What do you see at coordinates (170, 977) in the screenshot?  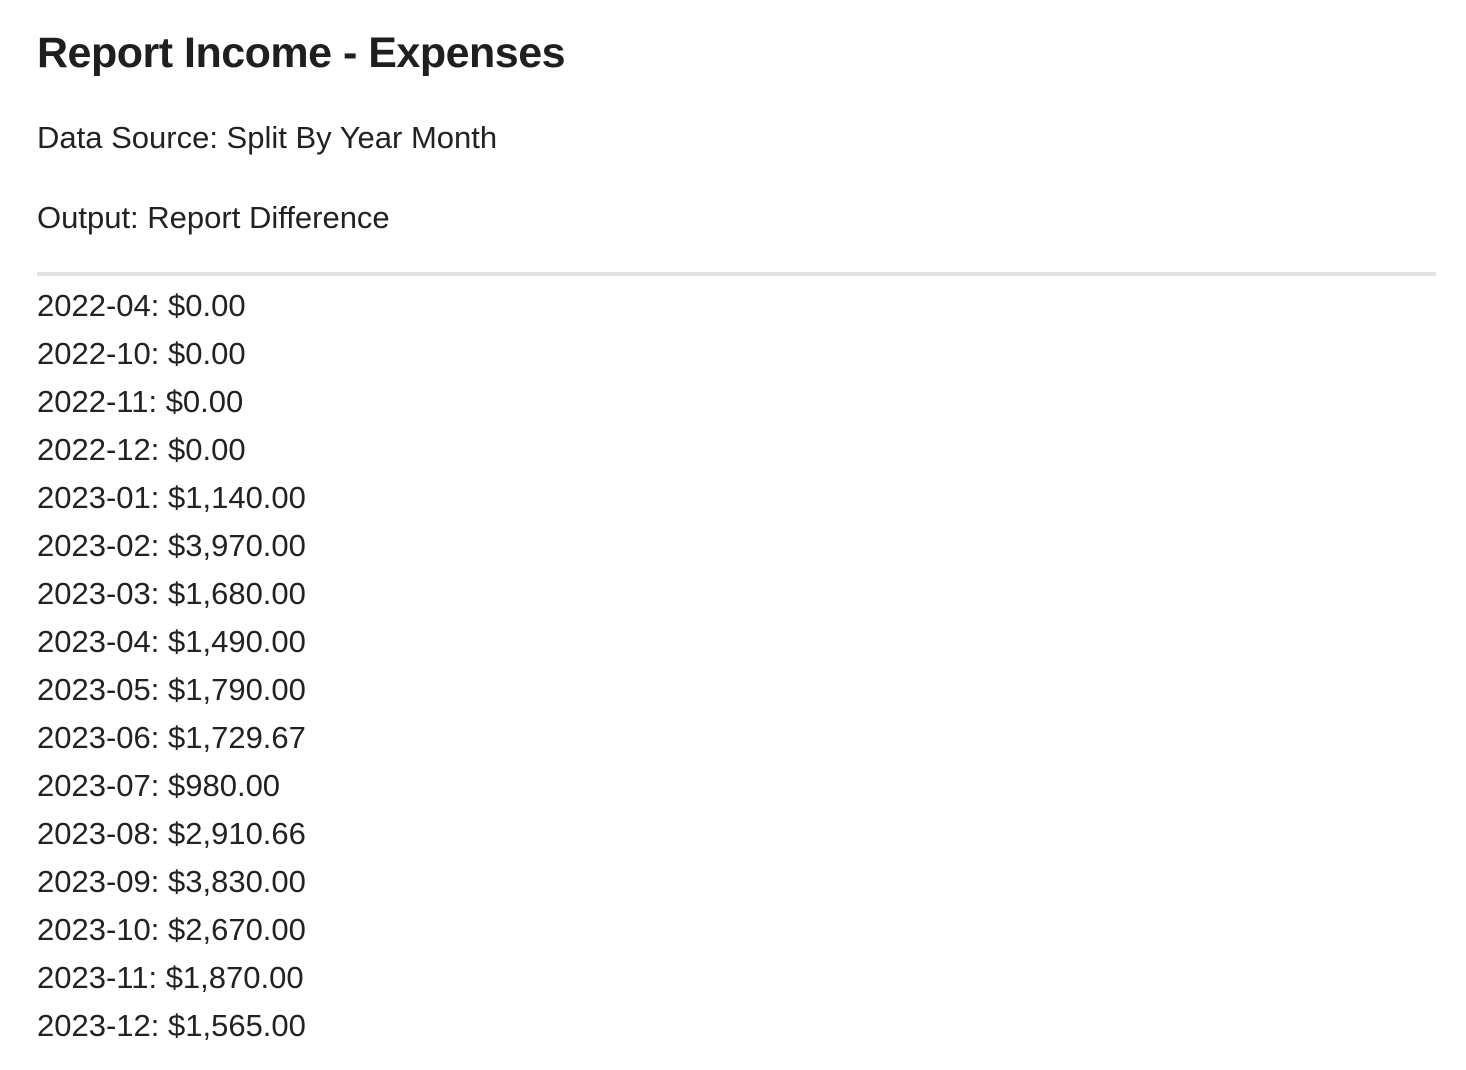 I see `list-item: 2023-11: $1,870.00` at bounding box center [170, 977].